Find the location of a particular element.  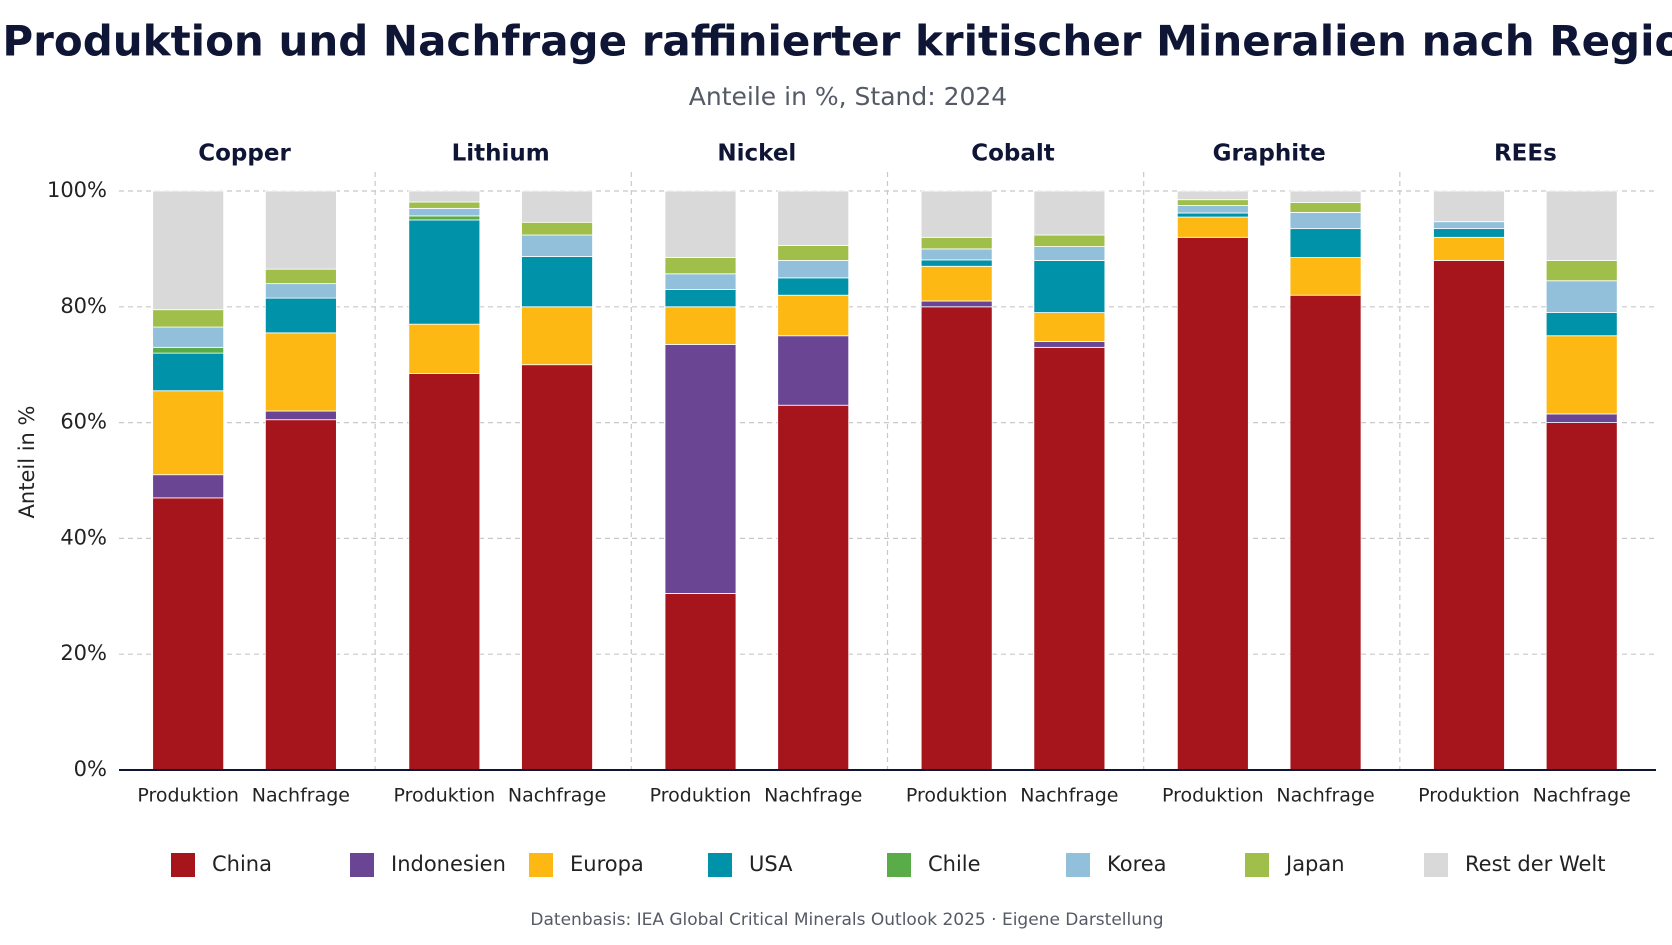

group-title: Lithium is located at coordinates (501, 154).